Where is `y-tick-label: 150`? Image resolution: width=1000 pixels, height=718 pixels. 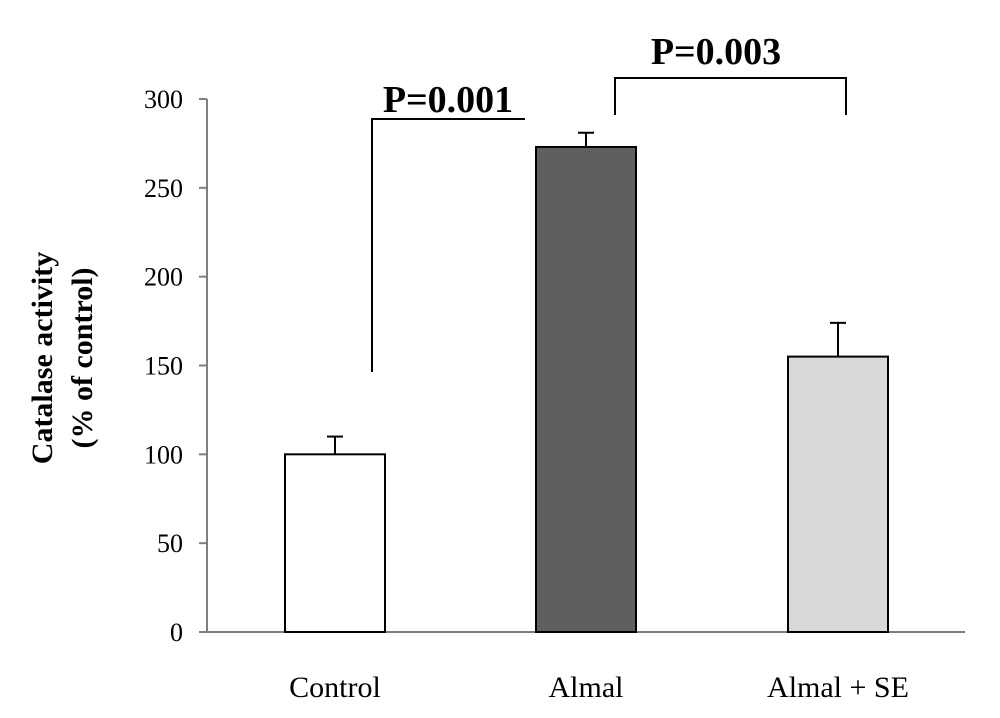
y-tick-label: 150 is located at coordinates (163, 366).